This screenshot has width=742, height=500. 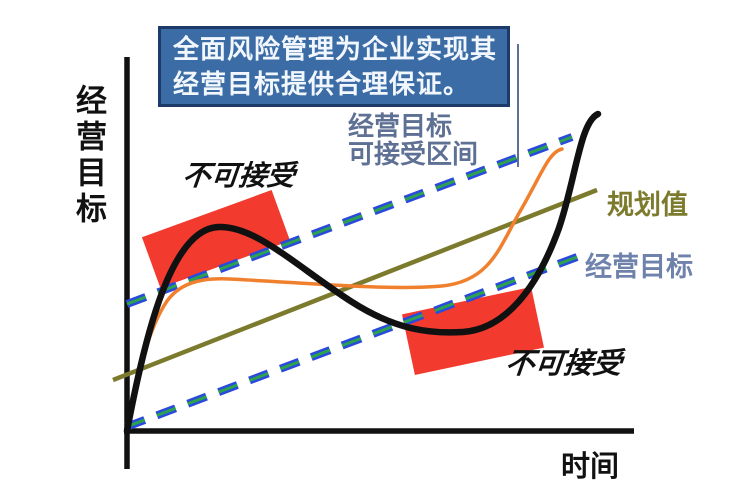 I want to click on business-target-label: 经营目标, so click(x=639, y=267).